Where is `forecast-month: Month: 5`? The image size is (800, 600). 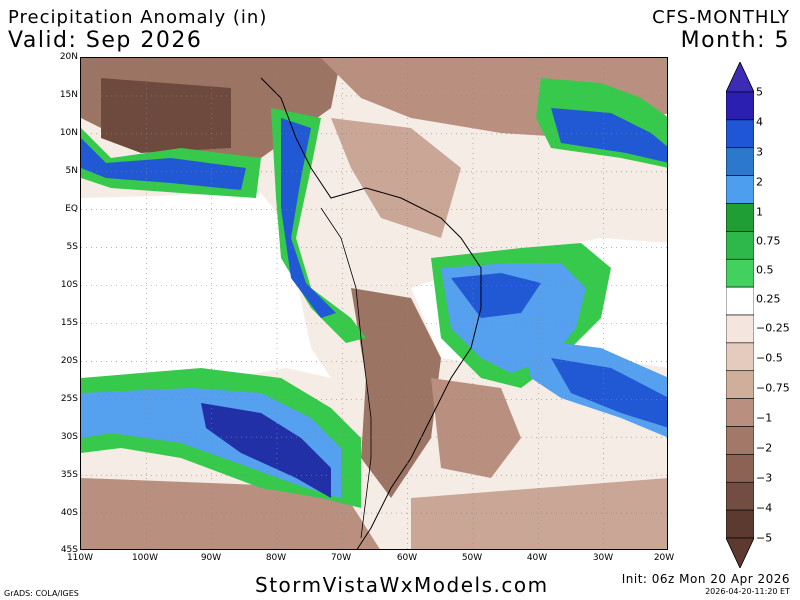 forecast-month: Month: 5 is located at coordinates (735, 40).